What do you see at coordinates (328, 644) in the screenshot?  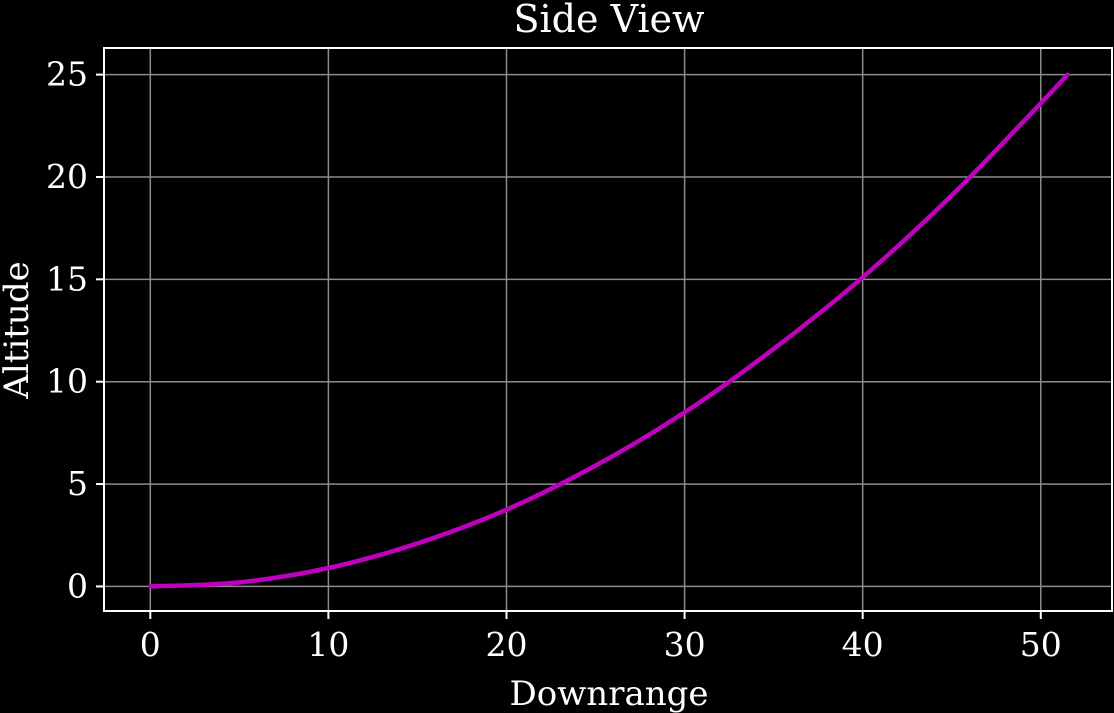 I see `x-tick-label: 10` at bounding box center [328, 644].